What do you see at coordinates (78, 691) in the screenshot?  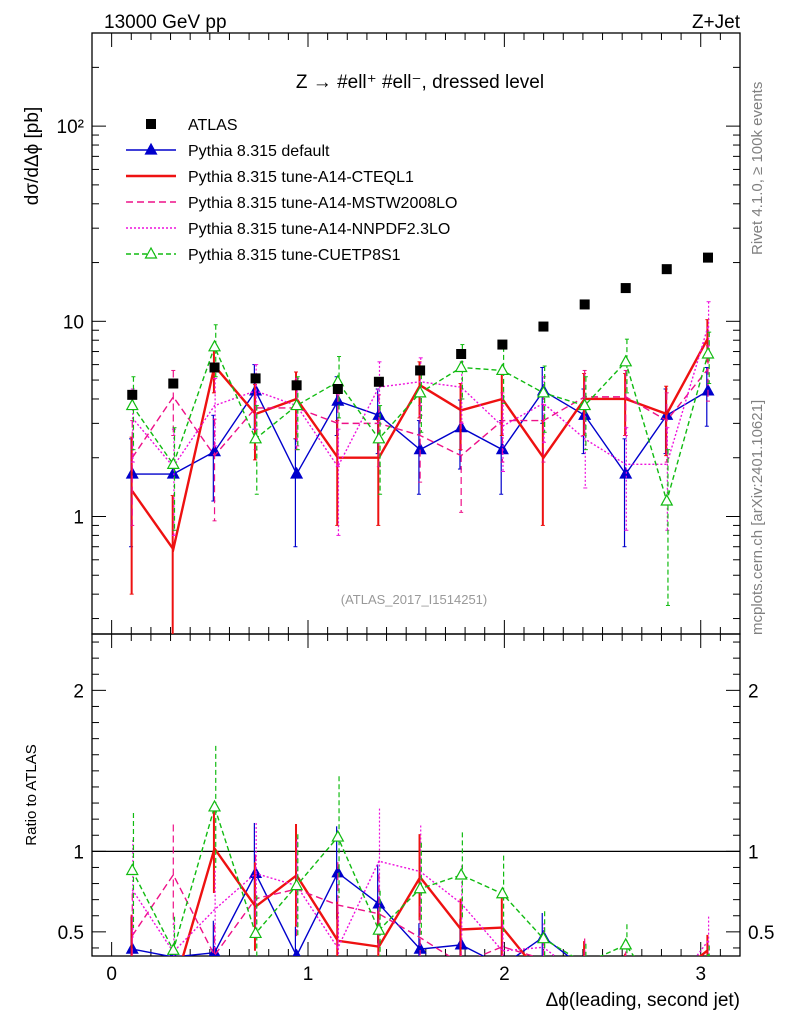 I see `ratio-tick-label-left: 2` at bounding box center [78, 691].